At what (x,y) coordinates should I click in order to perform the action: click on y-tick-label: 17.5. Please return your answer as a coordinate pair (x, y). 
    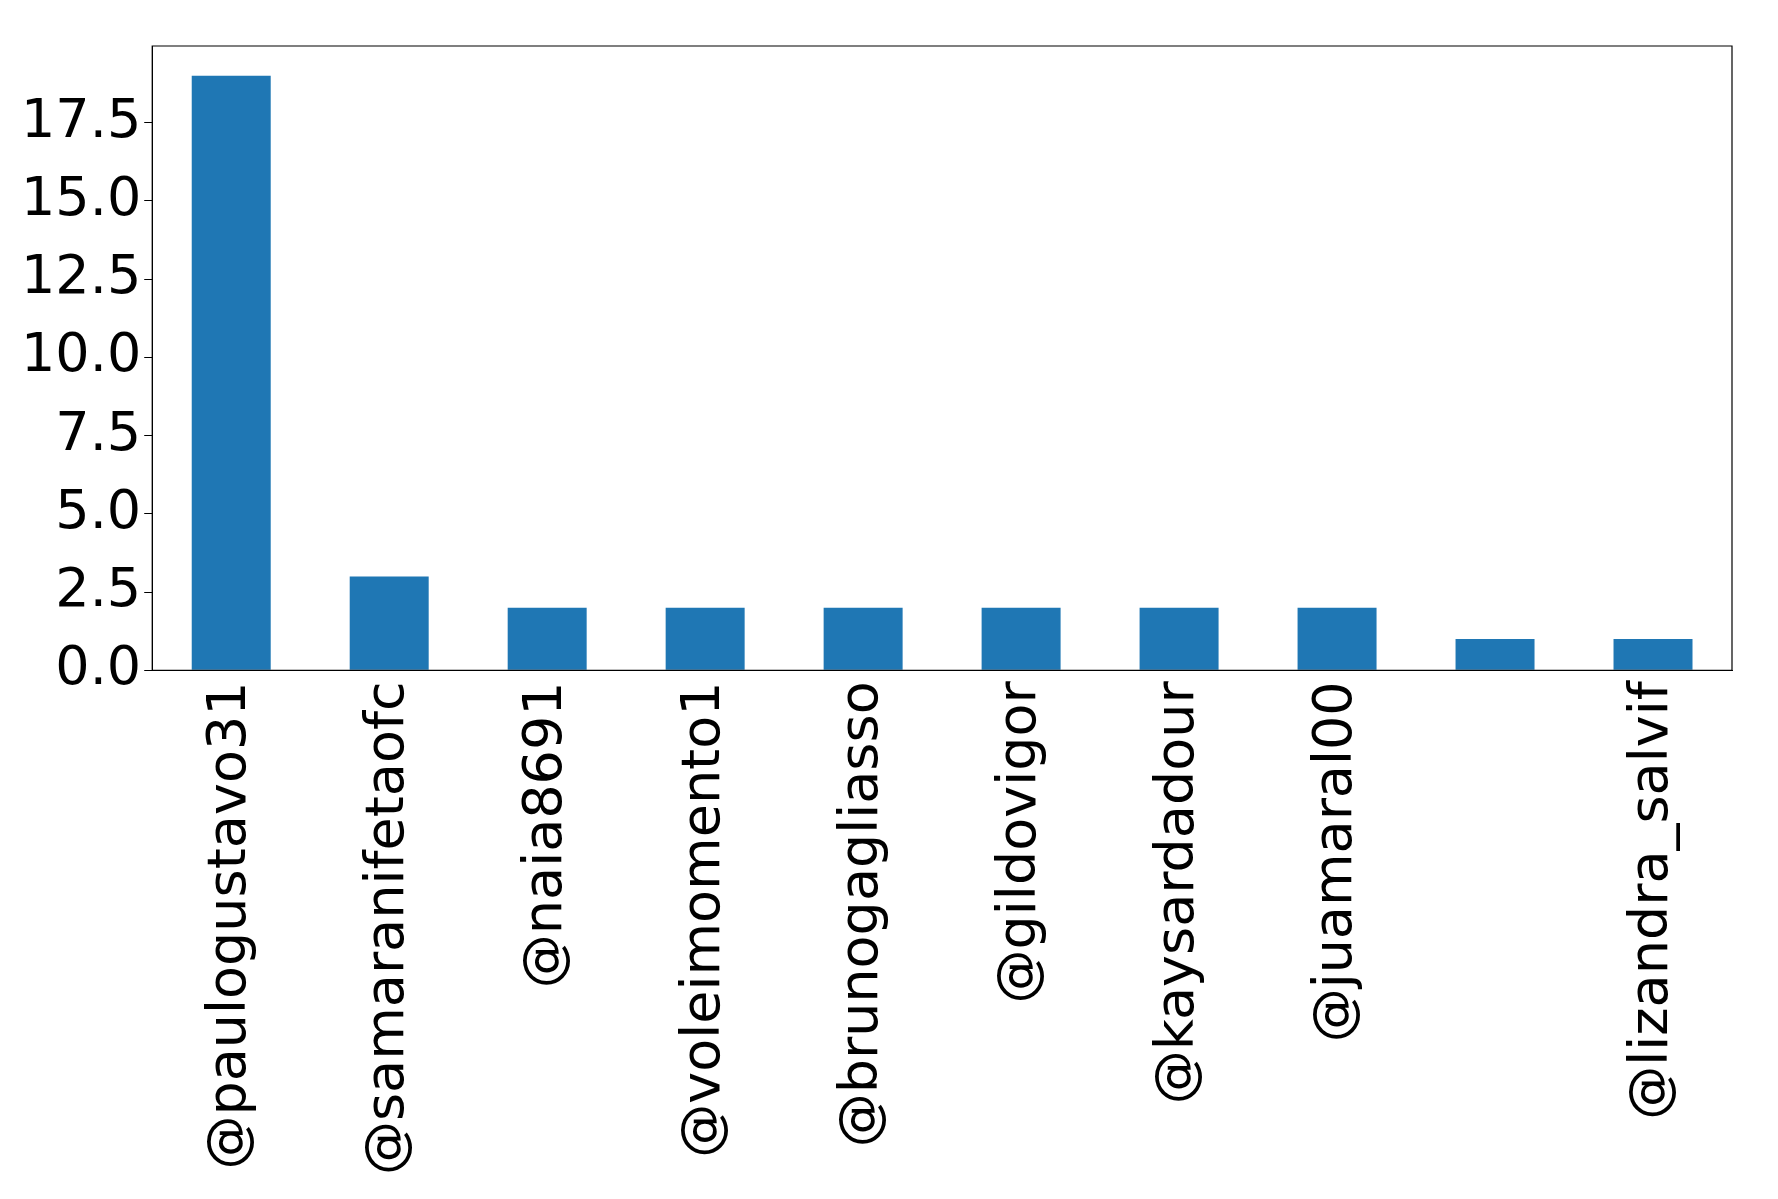
    Looking at the image, I should click on (81, 118).